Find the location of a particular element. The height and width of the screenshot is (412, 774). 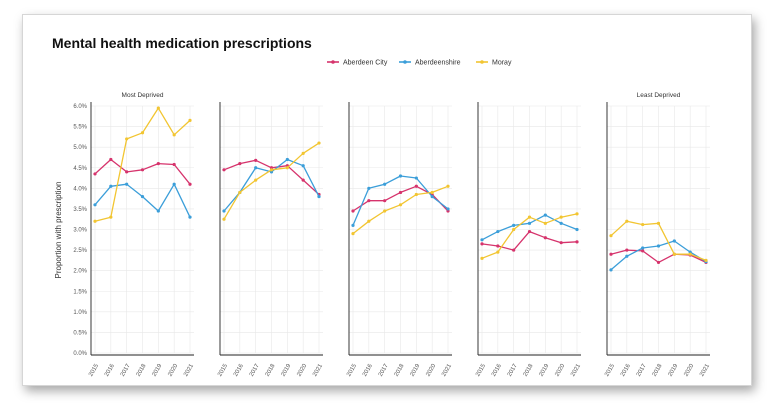

legend-label-moray: Moray is located at coordinates (502, 63).